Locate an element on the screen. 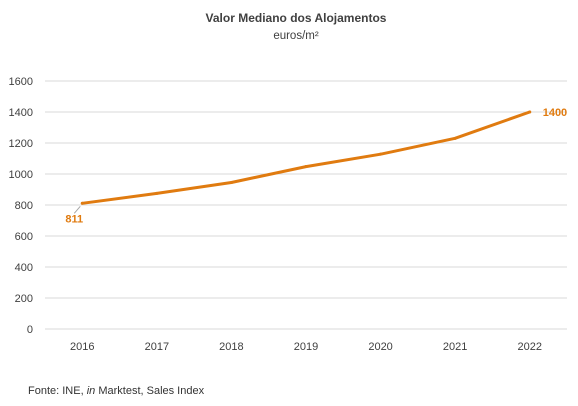  x-axis-ticks: 2016 2017 2018 2019 2020 2021 2022 is located at coordinates (306, 347).